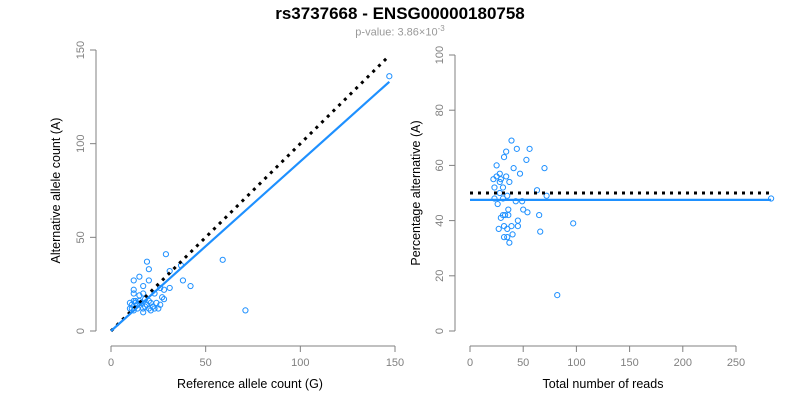  What do you see at coordinates (629, 363) in the screenshot?
I see `right-x-tick-label: 150` at bounding box center [629, 363].